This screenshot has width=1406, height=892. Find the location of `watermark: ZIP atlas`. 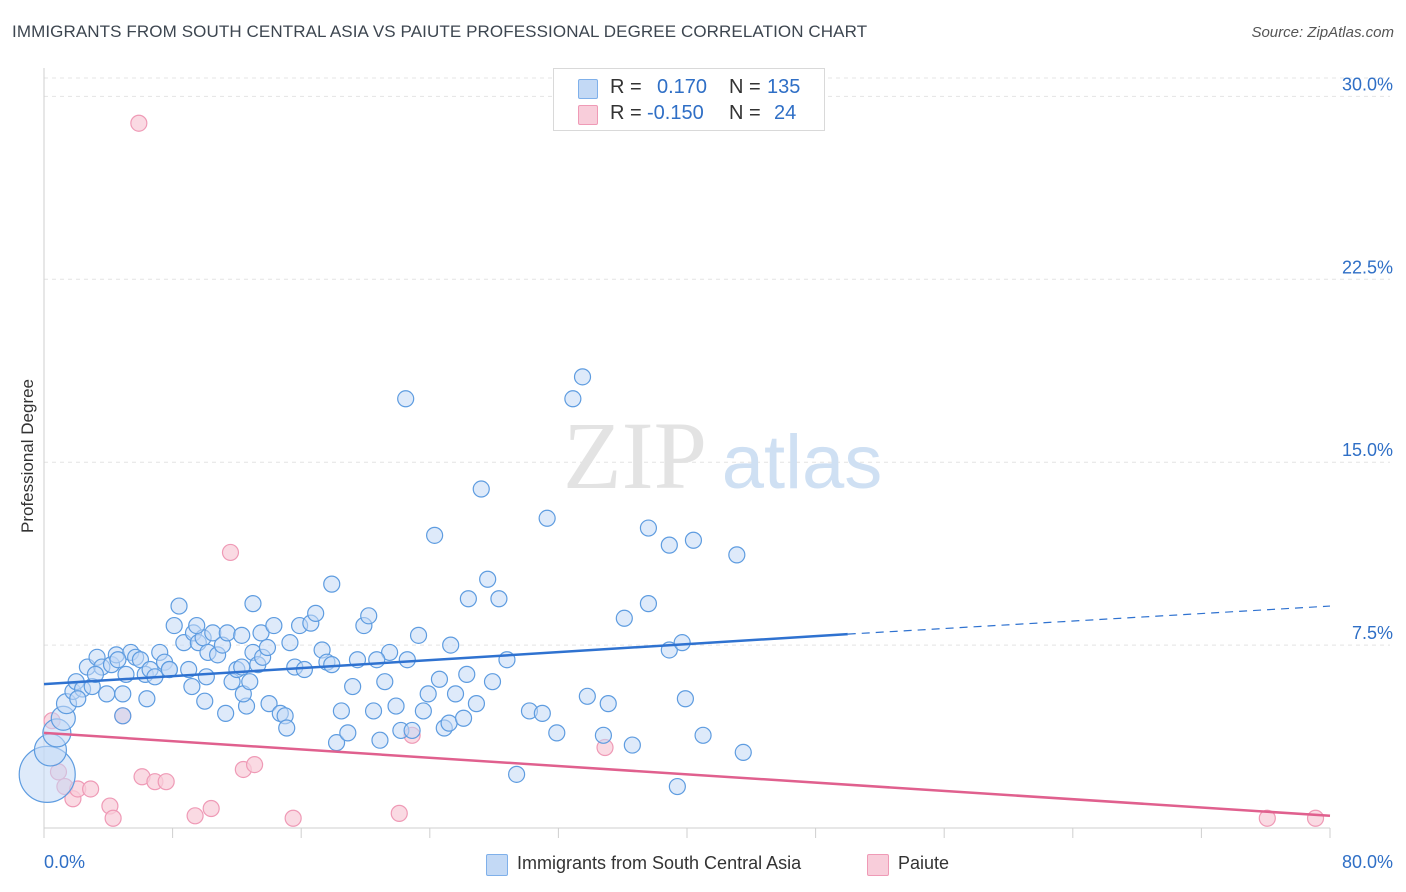

watermark: ZIP atlas is located at coordinates (722, 455).